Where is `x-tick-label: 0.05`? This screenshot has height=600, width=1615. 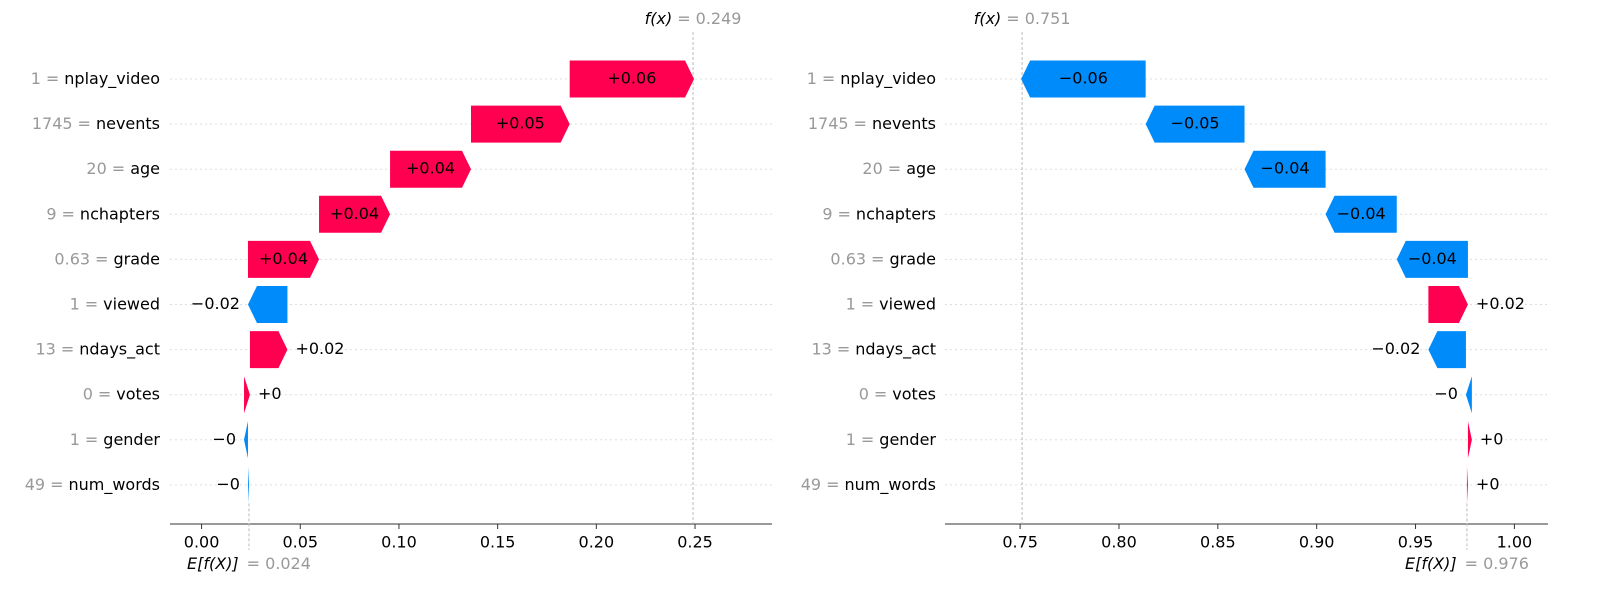
x-tick-label: 0.05 is located at coordinates (300, 542).